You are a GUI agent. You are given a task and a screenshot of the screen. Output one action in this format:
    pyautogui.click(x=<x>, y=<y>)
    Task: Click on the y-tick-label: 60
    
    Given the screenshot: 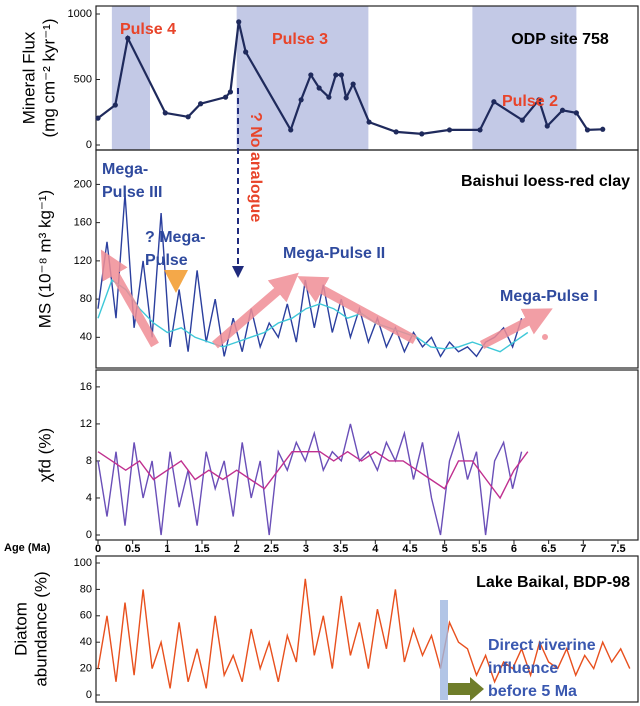 What is the action you would take?
    pyautogui.click(x=86, y=616)
    